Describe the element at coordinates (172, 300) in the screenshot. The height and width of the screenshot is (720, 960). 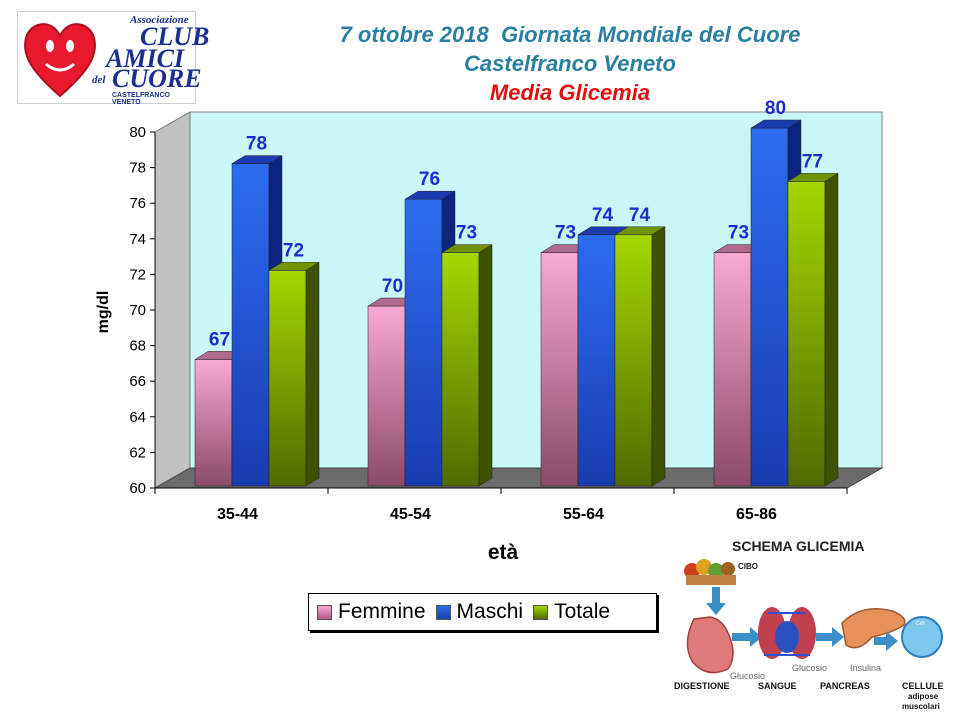
I see `plot-side-wall` at that location.